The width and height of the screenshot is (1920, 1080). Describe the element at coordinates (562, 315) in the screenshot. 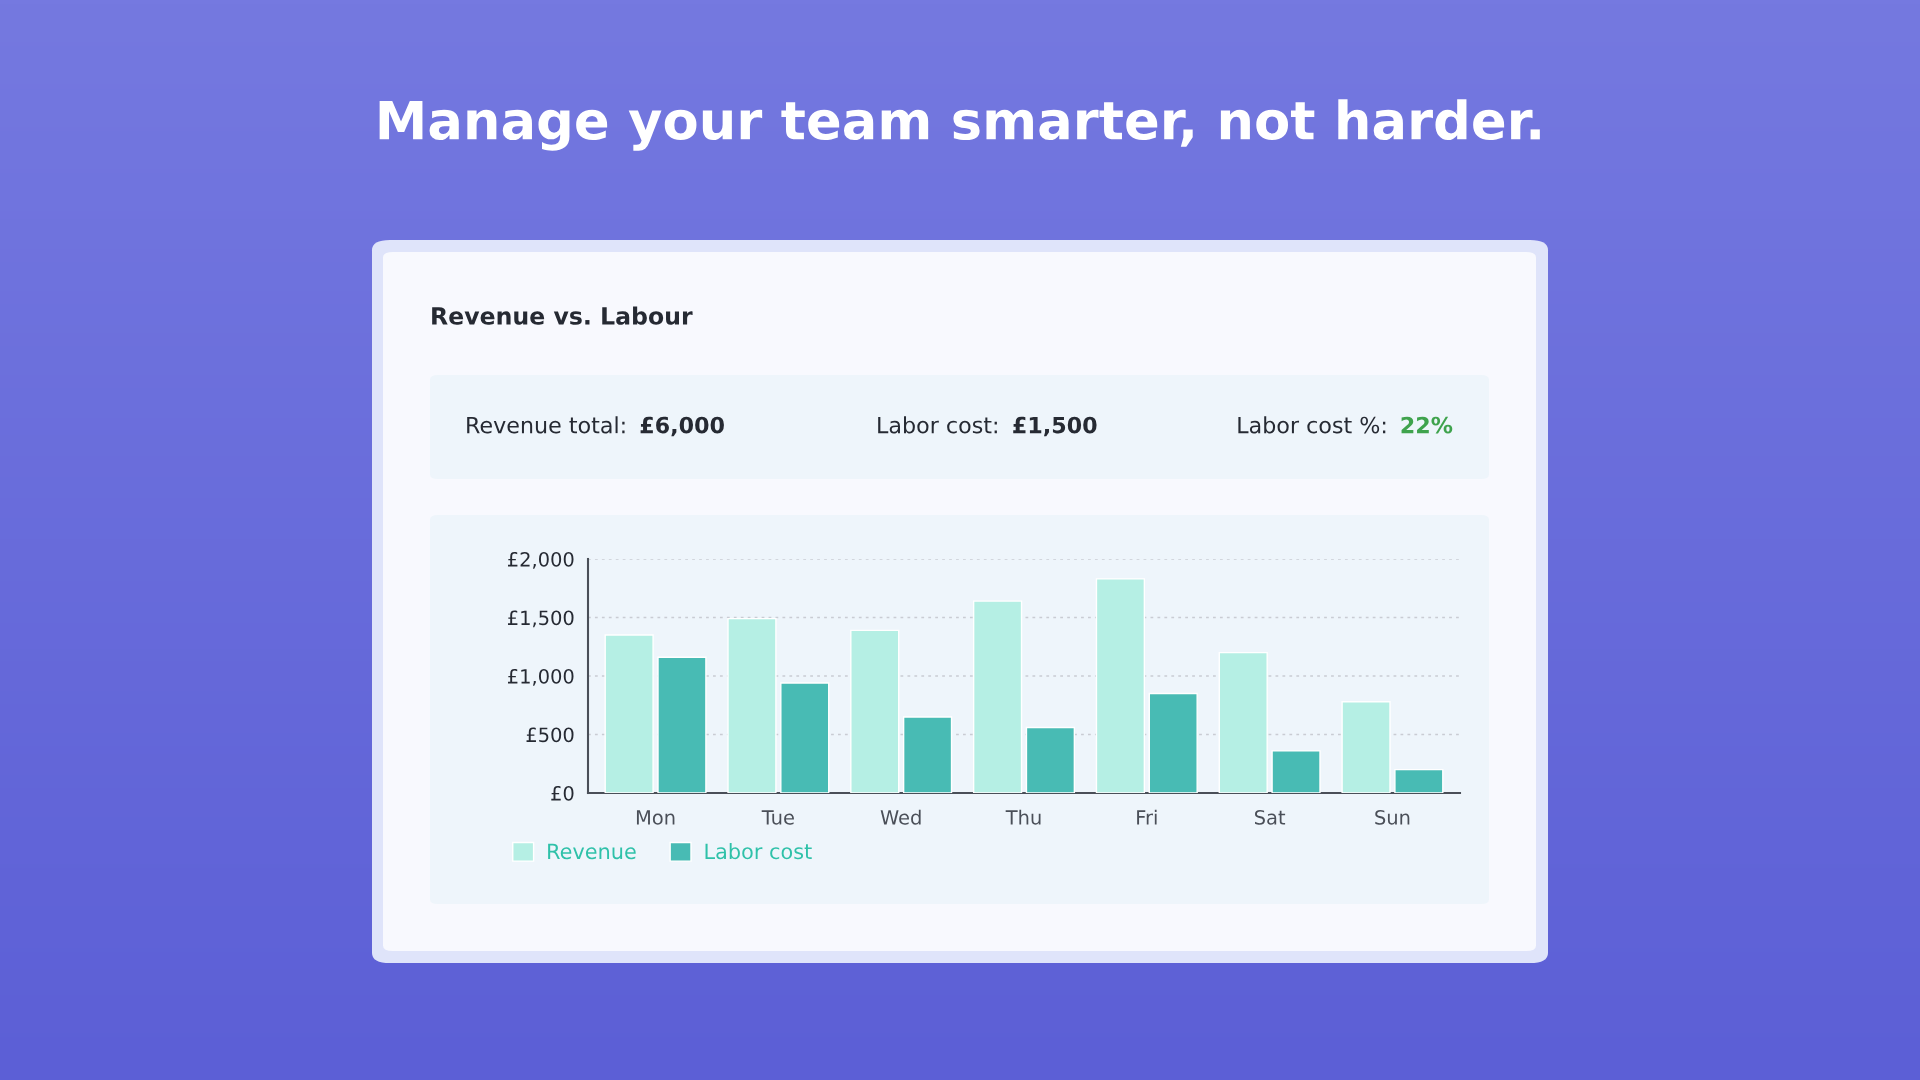

I see `chart-subtitle: Revenue vs. Labour` at that location.